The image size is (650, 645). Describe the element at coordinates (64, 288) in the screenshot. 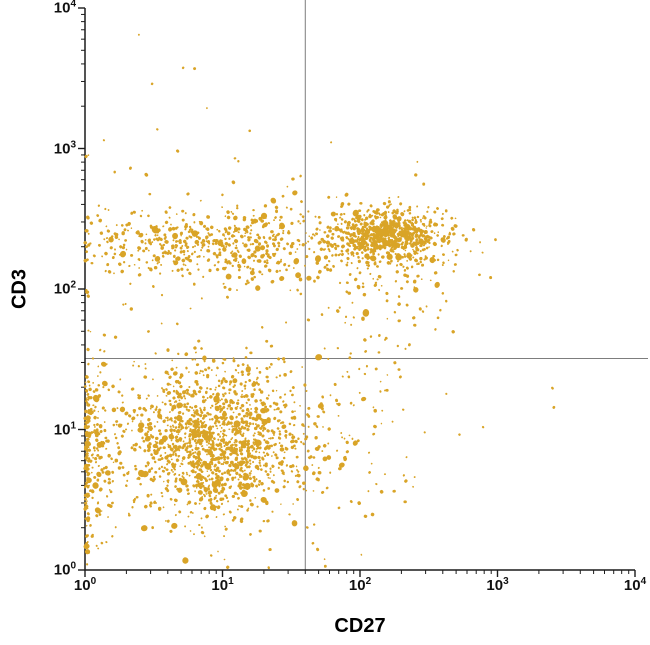

I see `y-tick-label-10e2: 10²` at that location.